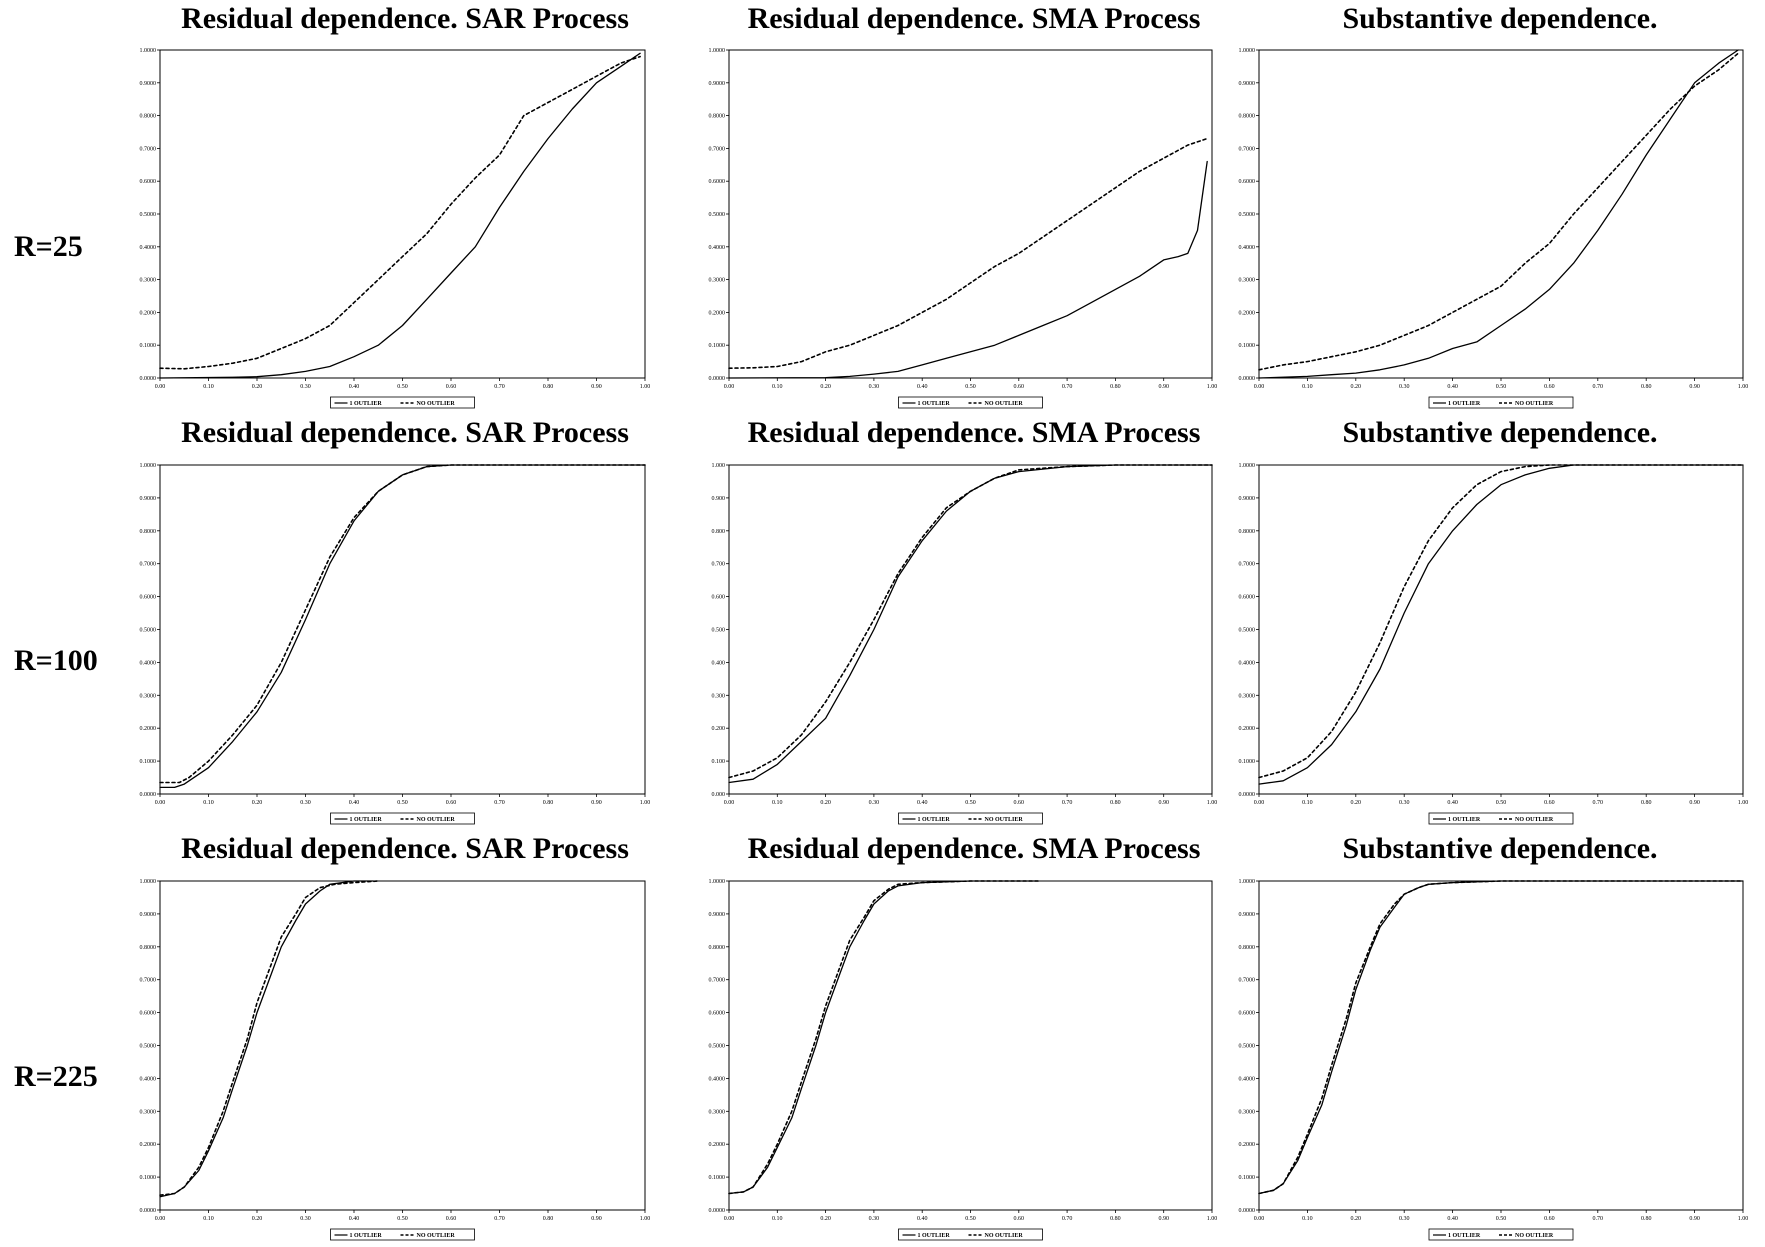 The image size is (1765, 1247). I want to click on y-tick-label: 0.800, so click(719, 532).